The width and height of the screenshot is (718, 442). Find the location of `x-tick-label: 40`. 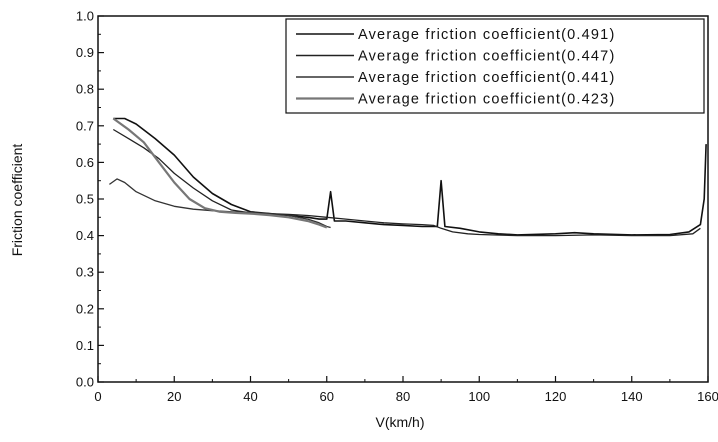

x-tick-label: 40 is located at coordinates (250, 396).